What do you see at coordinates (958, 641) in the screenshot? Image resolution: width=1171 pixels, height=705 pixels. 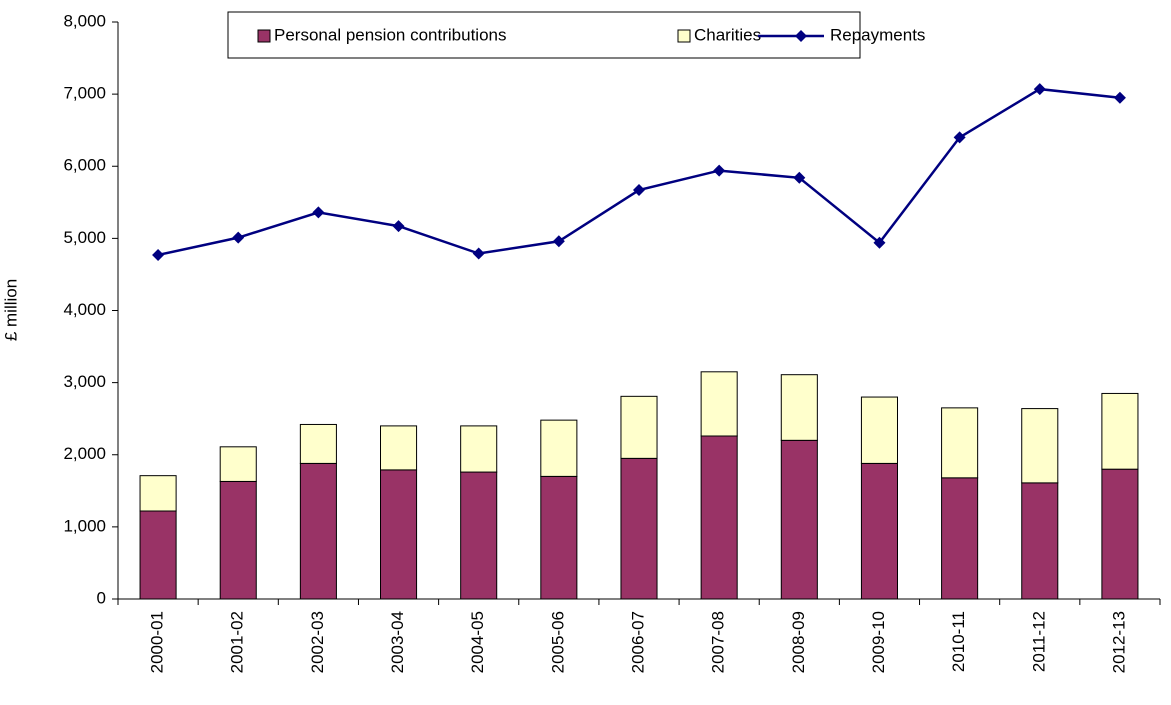 I see `x-tick-label: 2010-11` at bounding box center [958, 641].